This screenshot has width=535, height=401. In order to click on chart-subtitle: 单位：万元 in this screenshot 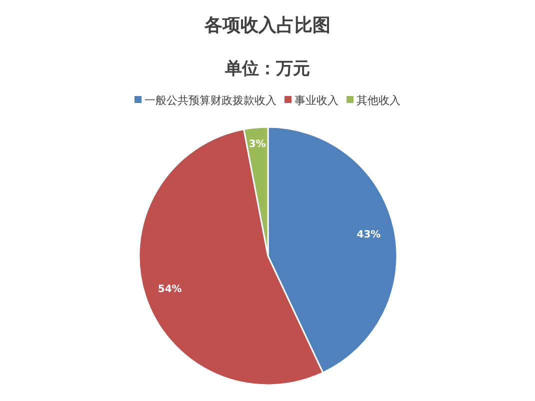, I will do `click(267, 69)`.